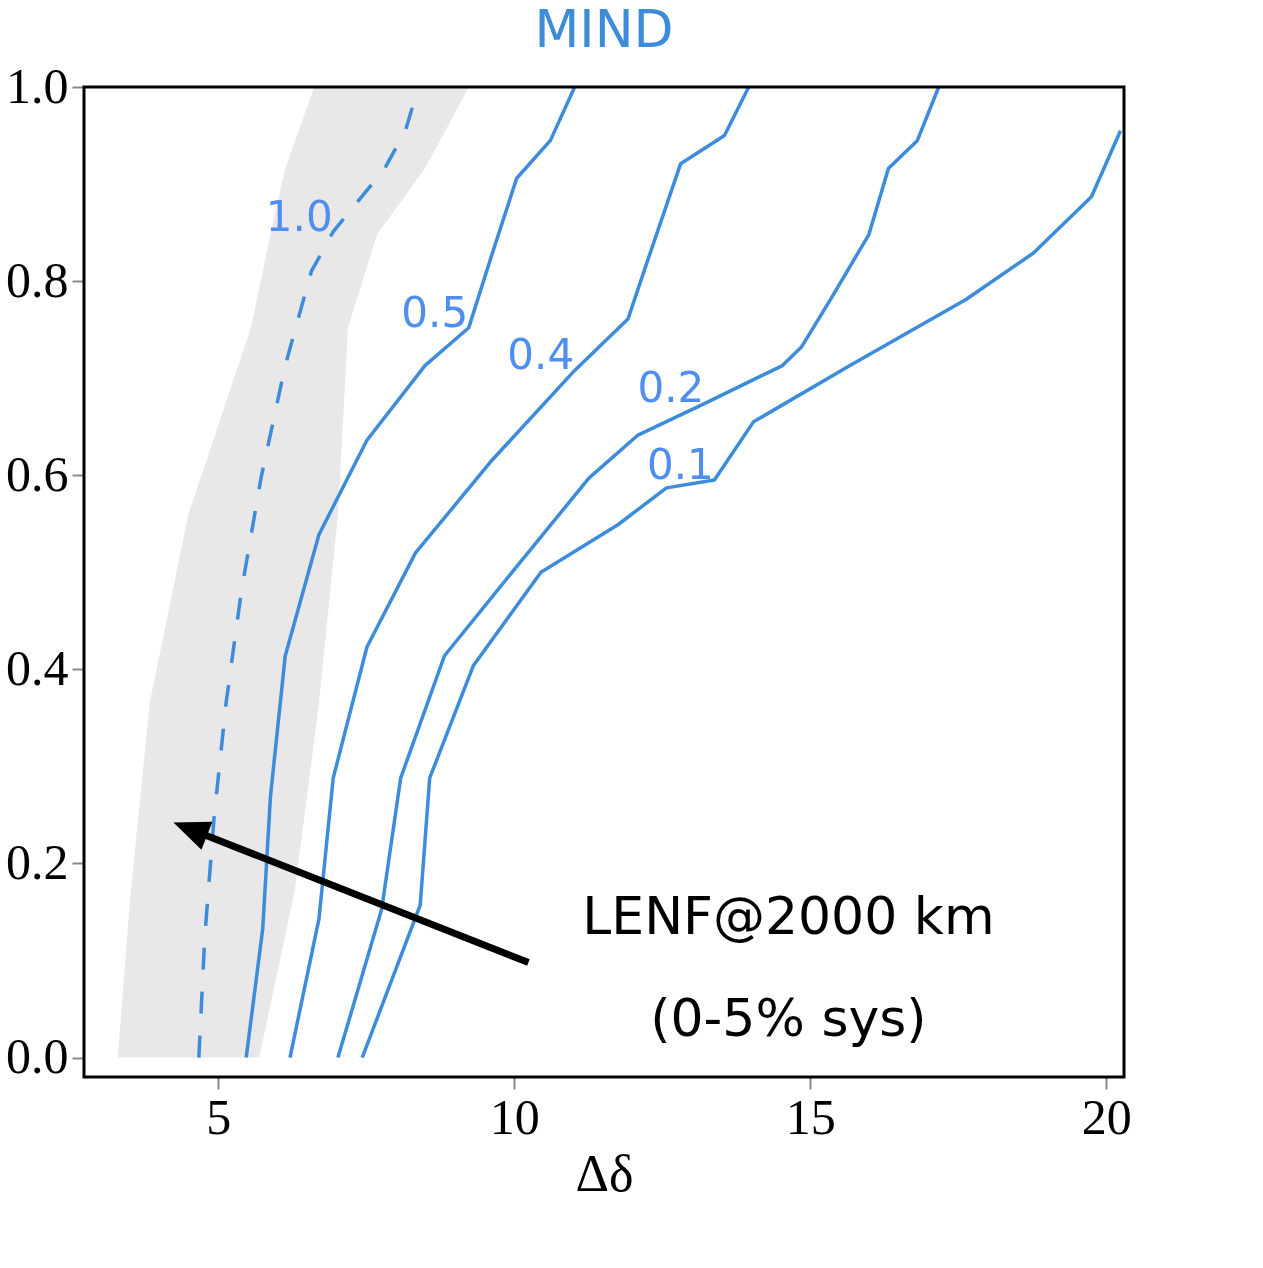 The width and height of the screenshot is (1263, 1268). What do you see at coordinates (37, 85) in the screenshot?
I see `y-tick-label: 1.0` at bounding box center [37, 85].